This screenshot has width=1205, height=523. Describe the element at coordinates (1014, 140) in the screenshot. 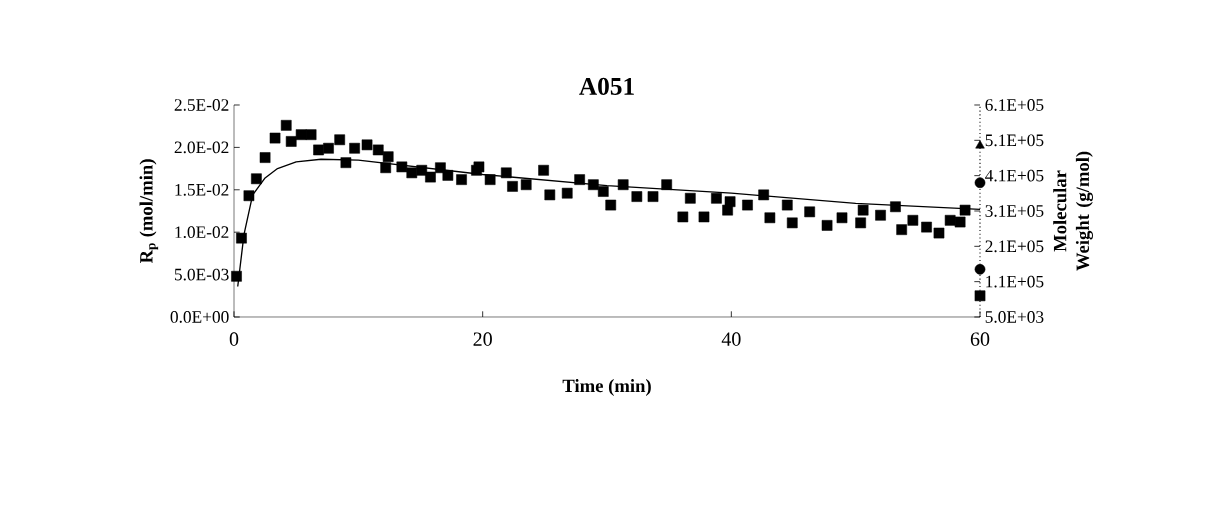

I see `y2-tick-label: 5.1E+05` at that location.